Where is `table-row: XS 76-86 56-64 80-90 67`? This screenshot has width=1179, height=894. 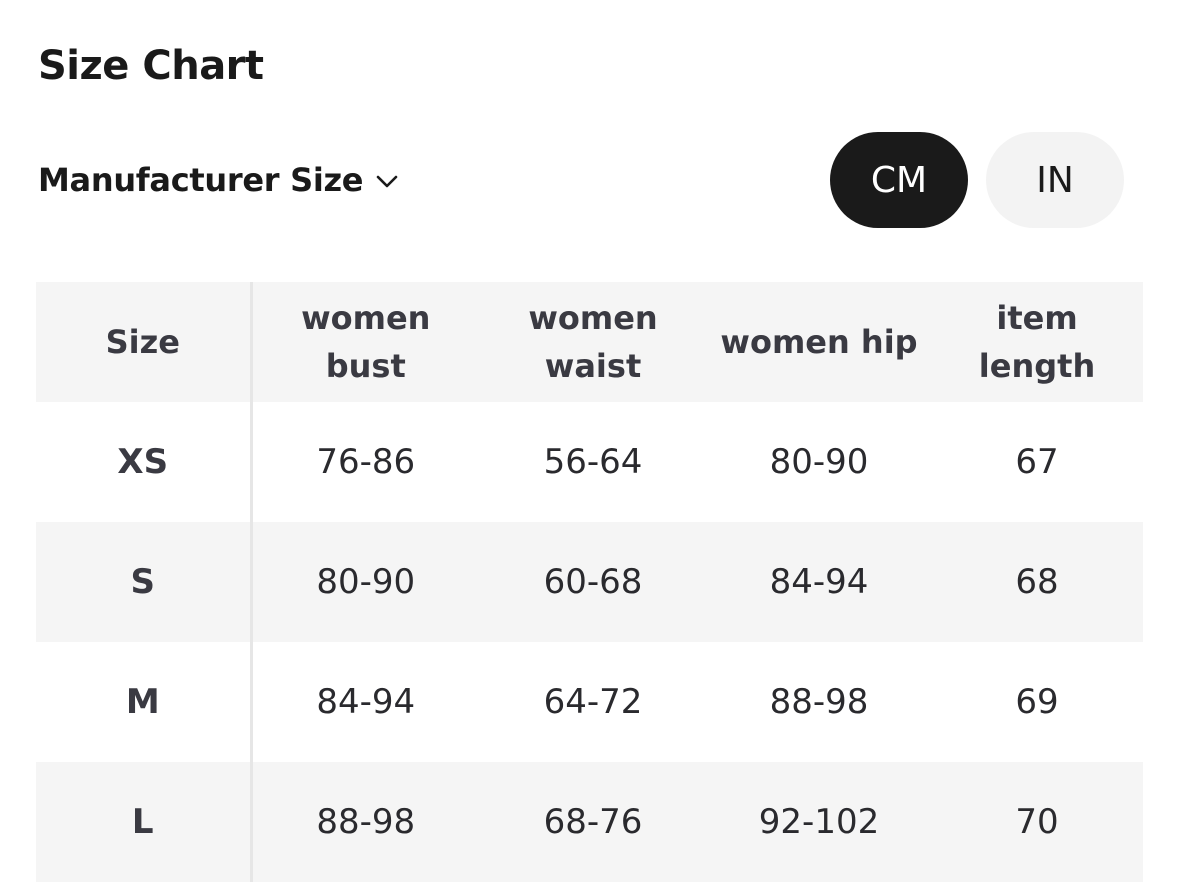 table-row: XS 76-86 56-64 80-90 67 is located at coordinates (589, 462).